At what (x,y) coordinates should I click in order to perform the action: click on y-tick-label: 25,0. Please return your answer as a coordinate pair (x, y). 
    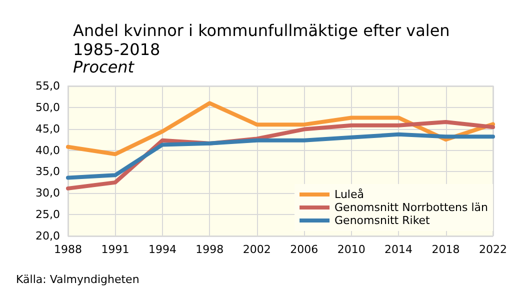
    Looking at the image, I should click on (48, 215).